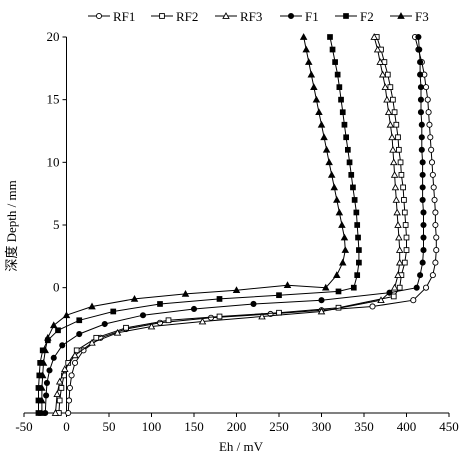  What do you see at coordinates (354, 16) in the screenshot?
I see `legend-item-f2: F2` at bounding box center [354, 16].